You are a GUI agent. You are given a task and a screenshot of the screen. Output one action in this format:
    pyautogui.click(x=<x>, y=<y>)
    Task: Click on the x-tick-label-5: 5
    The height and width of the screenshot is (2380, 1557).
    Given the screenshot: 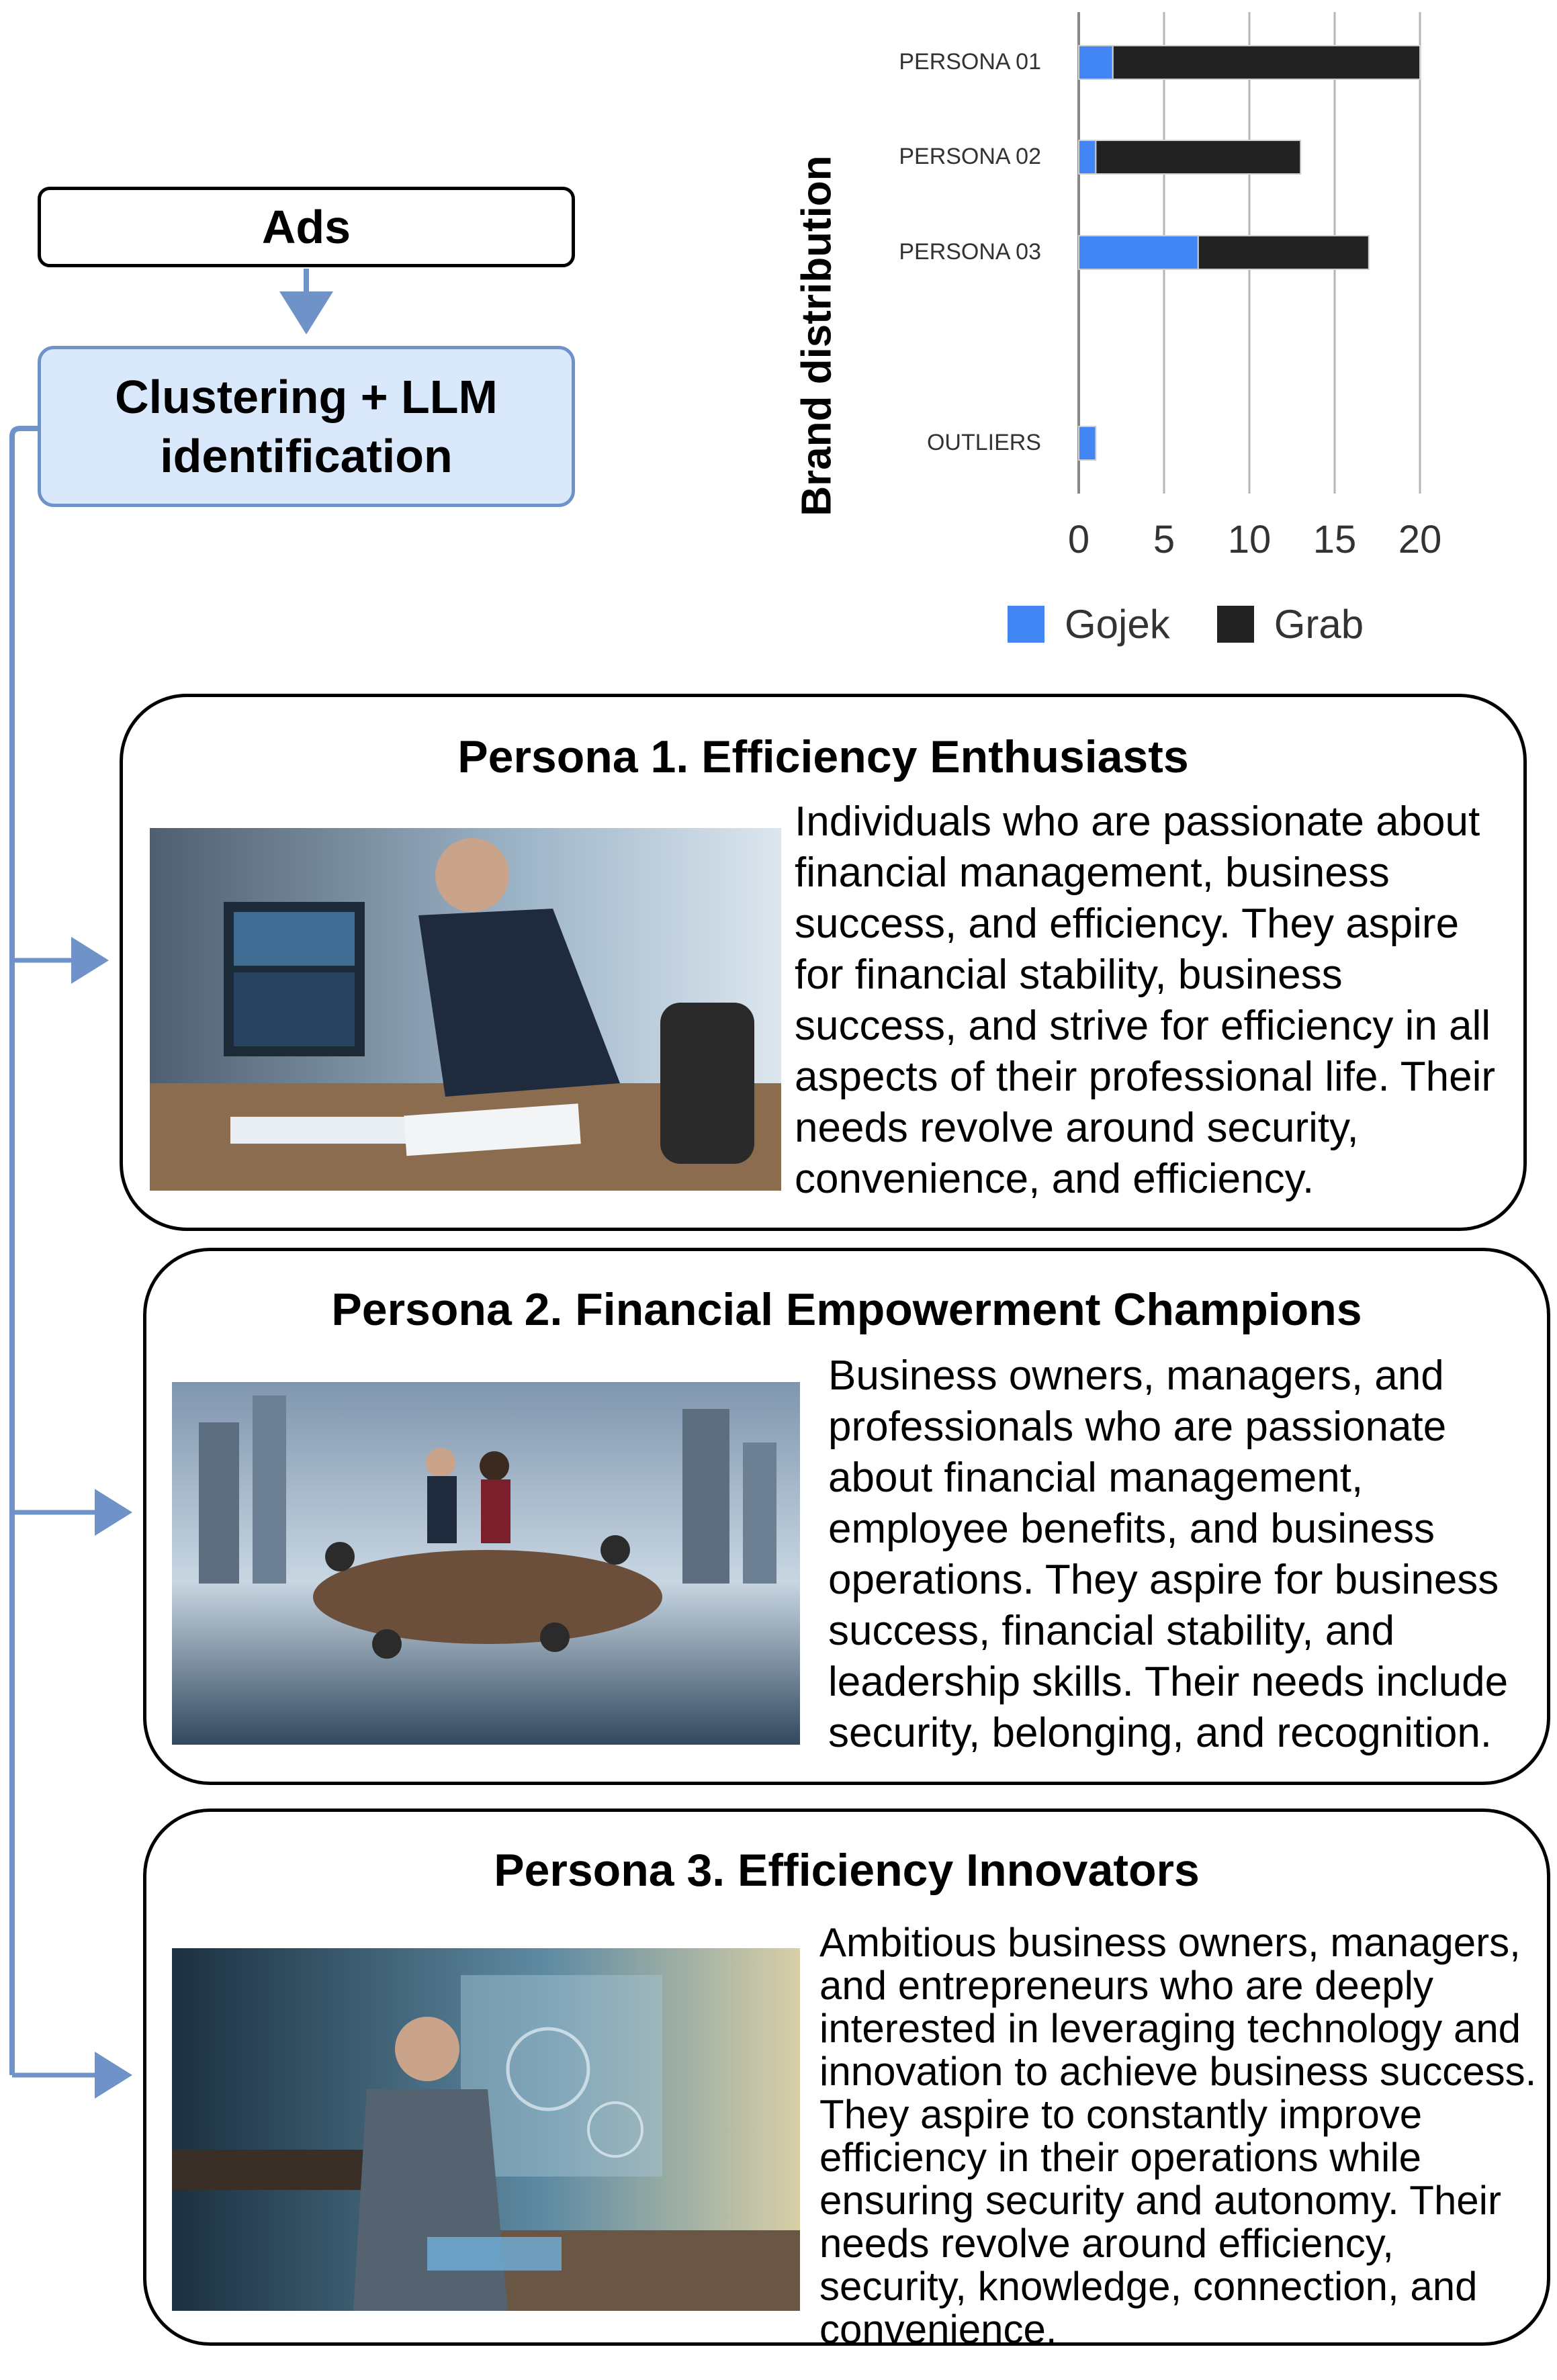 What is the action you would take?
    pyautogui.click(x=1164, y=539)
    